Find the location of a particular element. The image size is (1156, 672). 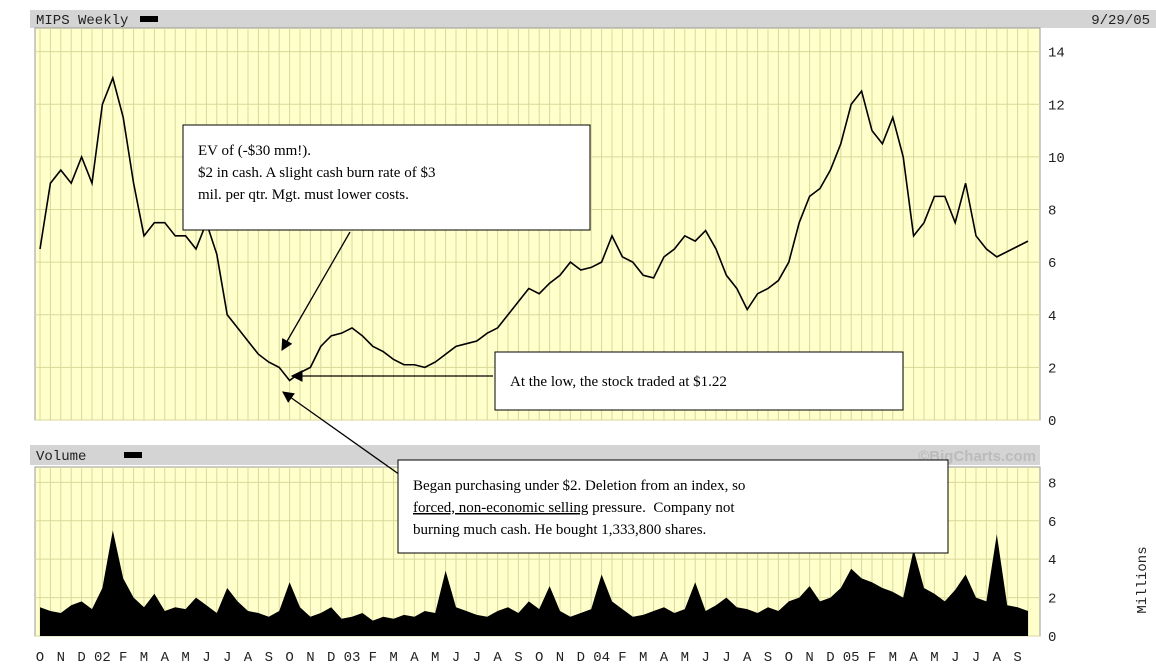

volume-title: Volume is located at coordinates (61, 457).